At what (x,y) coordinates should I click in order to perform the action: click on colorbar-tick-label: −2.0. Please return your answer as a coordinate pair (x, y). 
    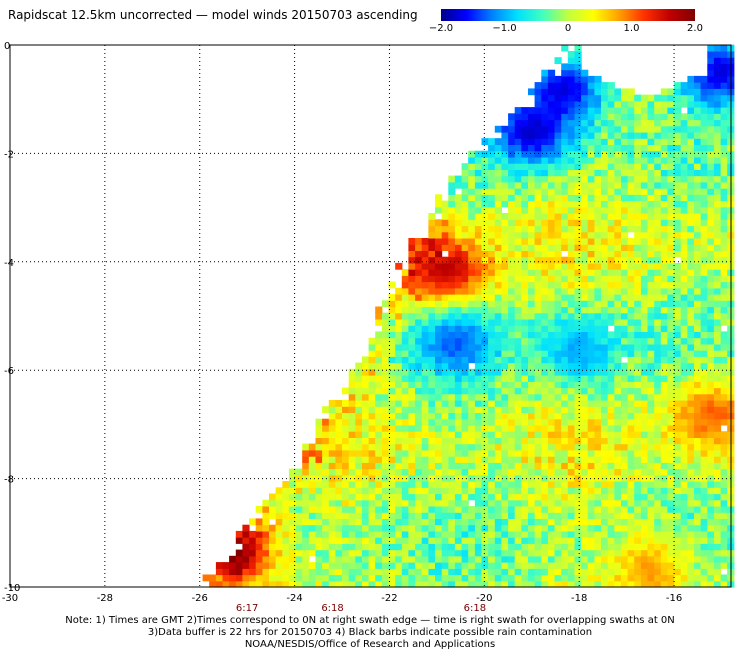
    Looking at the image, I should click on (441, 28).